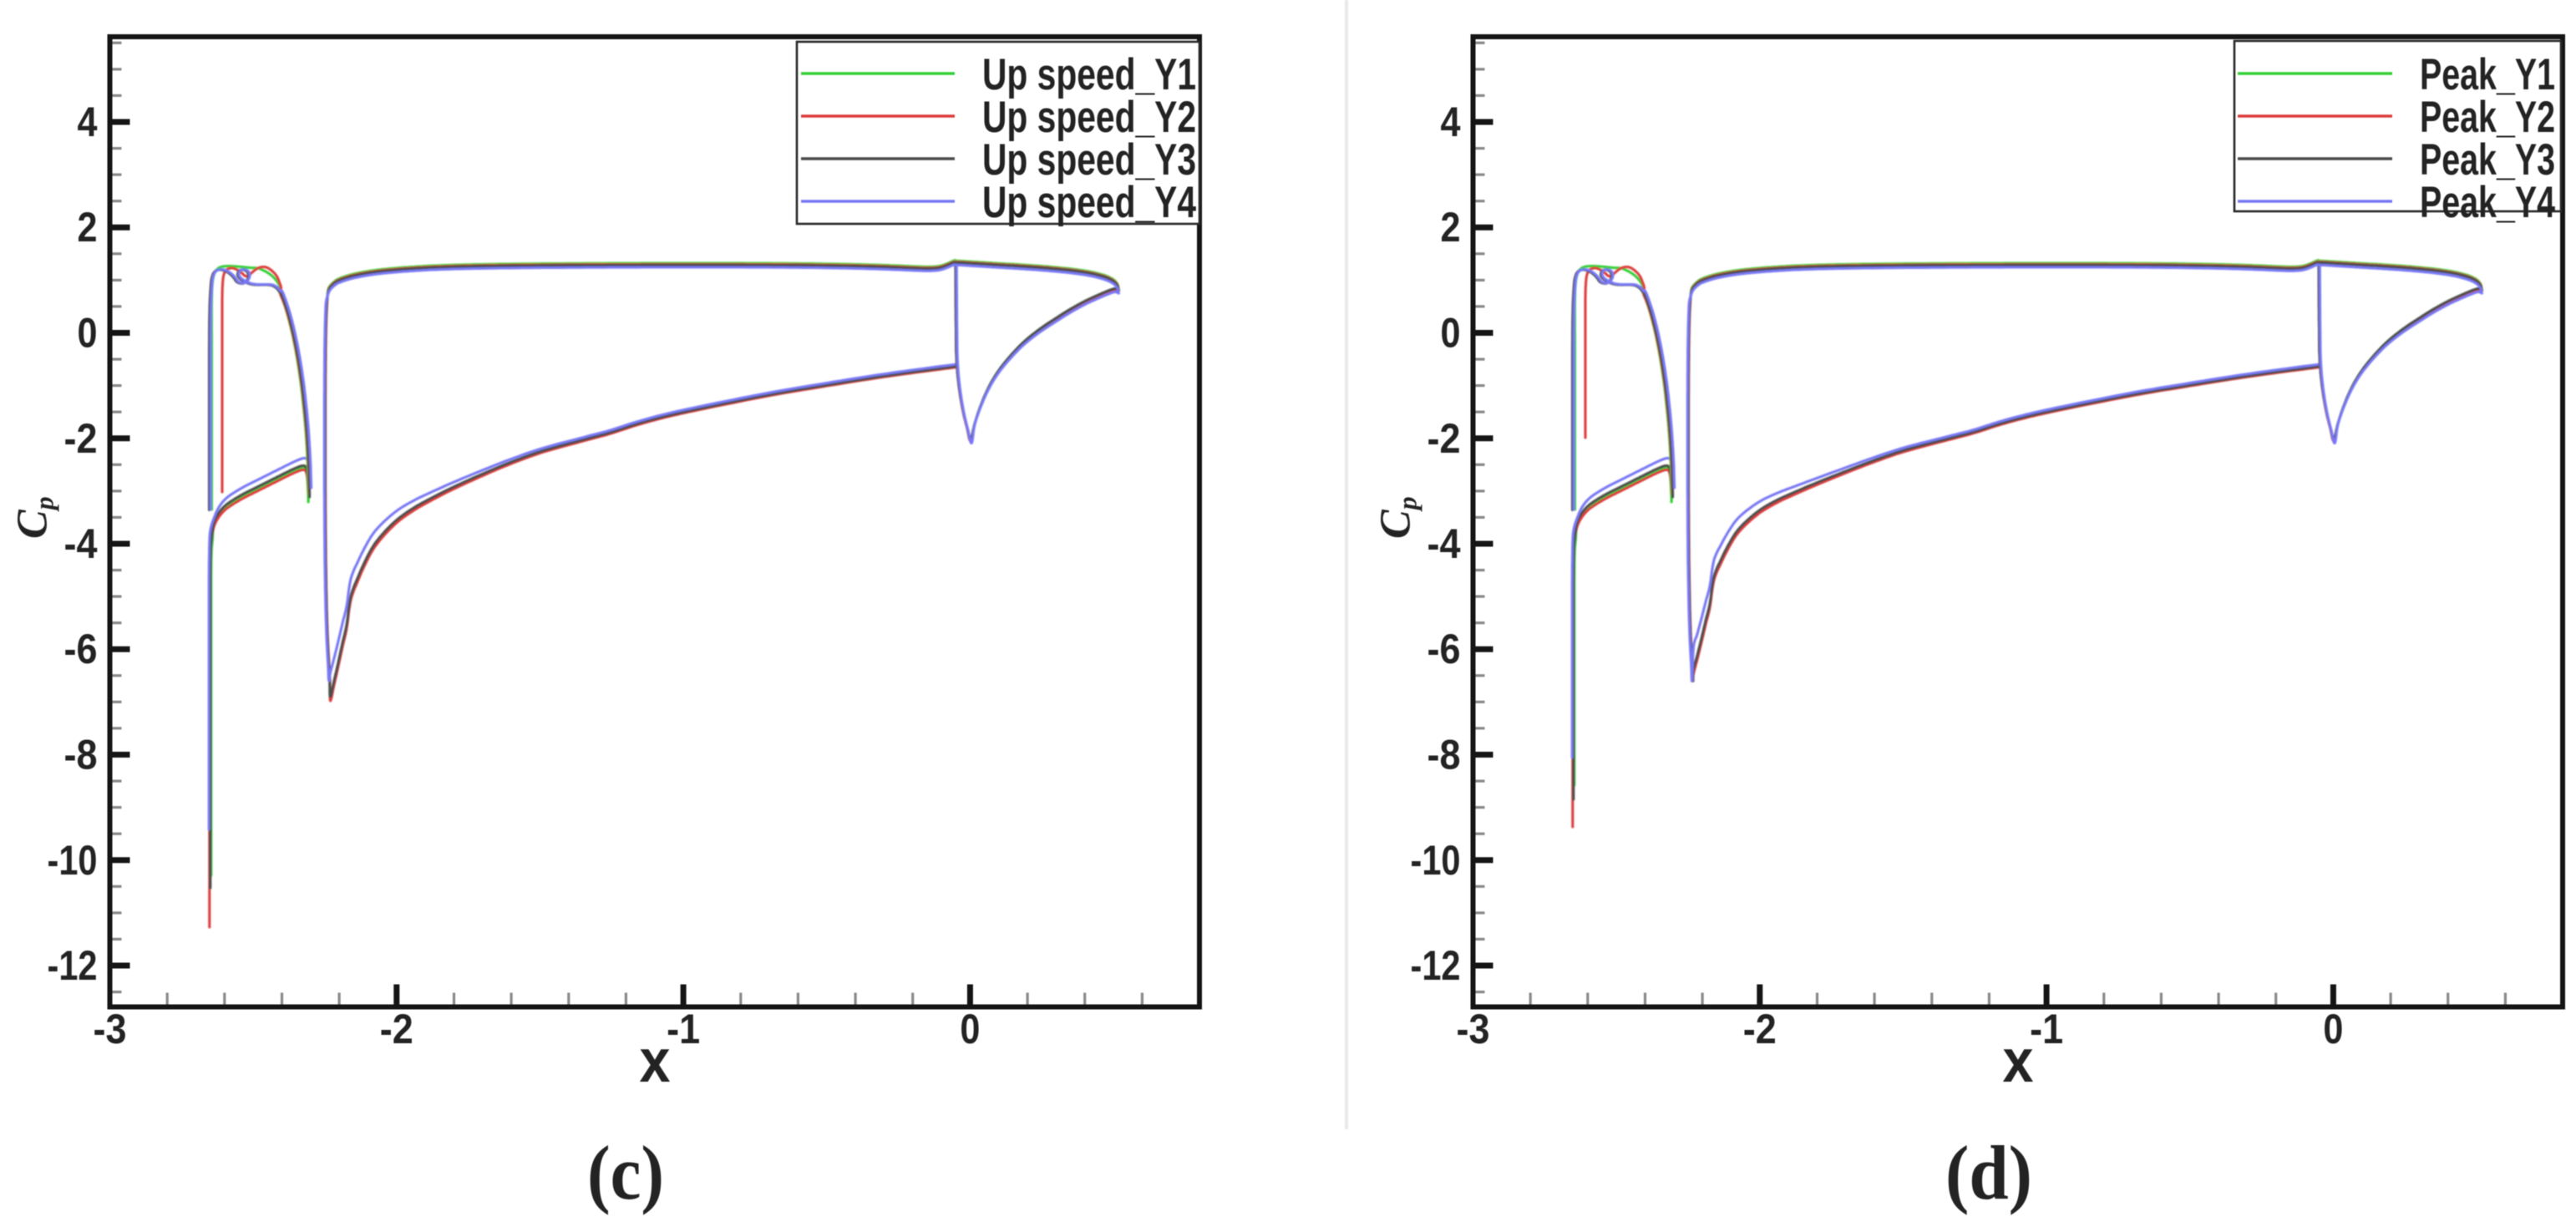 The width and height of the screenshot is (2576, 1227). Describe the element at coordinates (1988, 1172) in the screenshot. I see `svg-text: (d)` at that location.